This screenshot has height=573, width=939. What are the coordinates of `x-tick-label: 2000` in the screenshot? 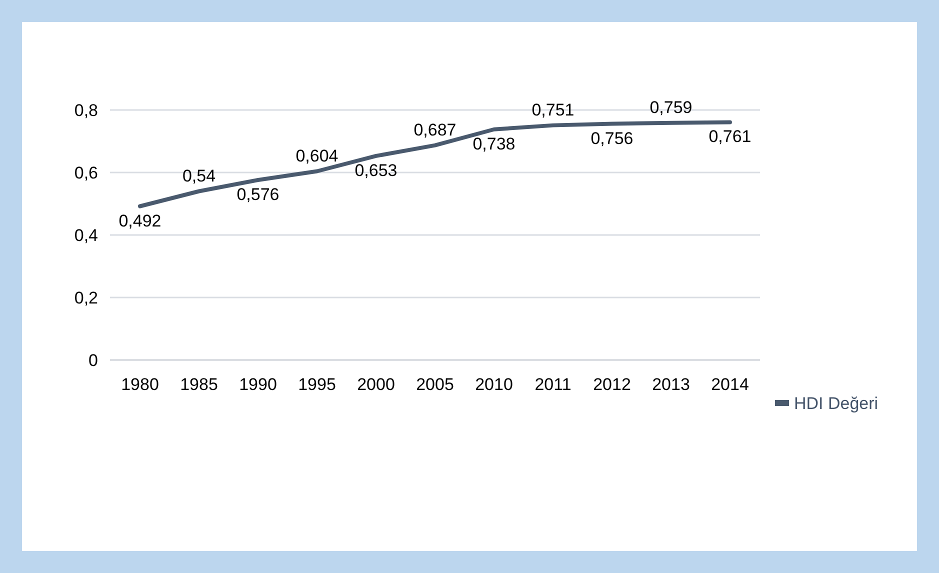 It's located at (376, 384).